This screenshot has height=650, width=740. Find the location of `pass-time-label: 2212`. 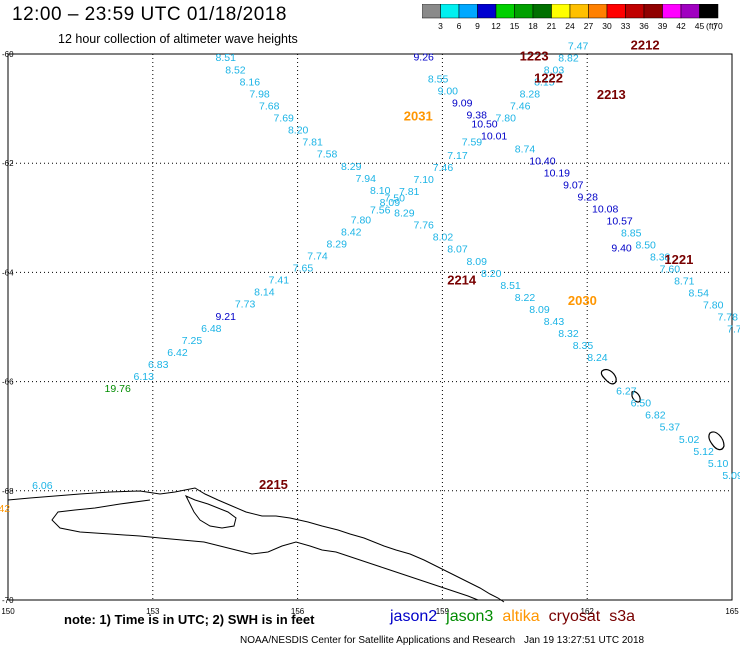

pass-time-label: 2212 is located at coordinates (645, 45).